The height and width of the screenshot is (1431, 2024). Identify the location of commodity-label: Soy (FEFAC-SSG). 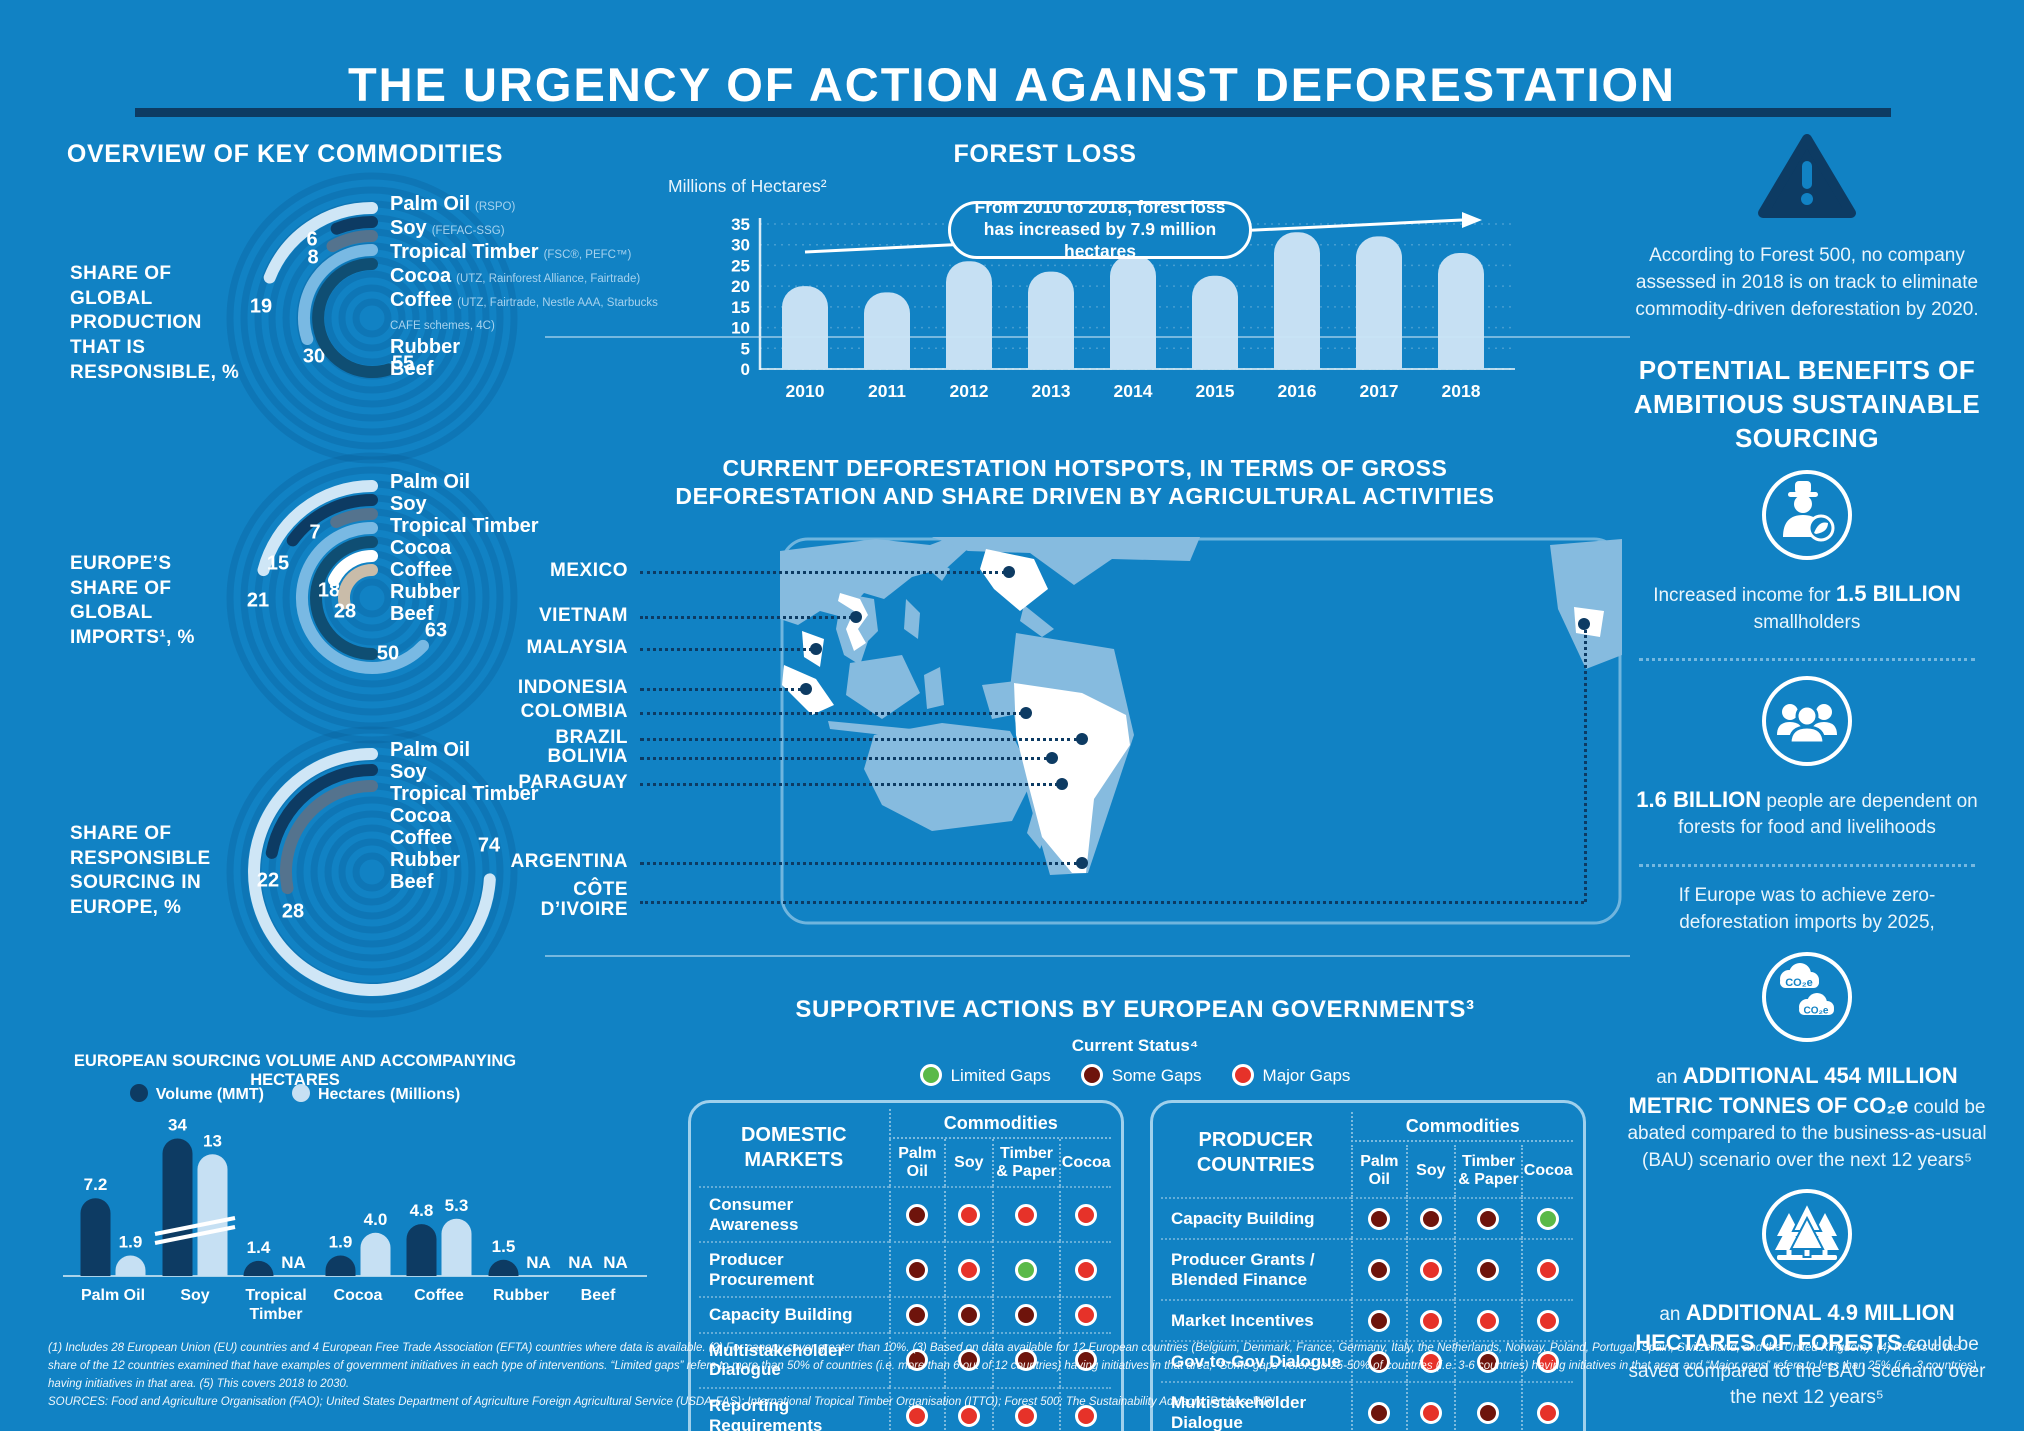
(447, 228).